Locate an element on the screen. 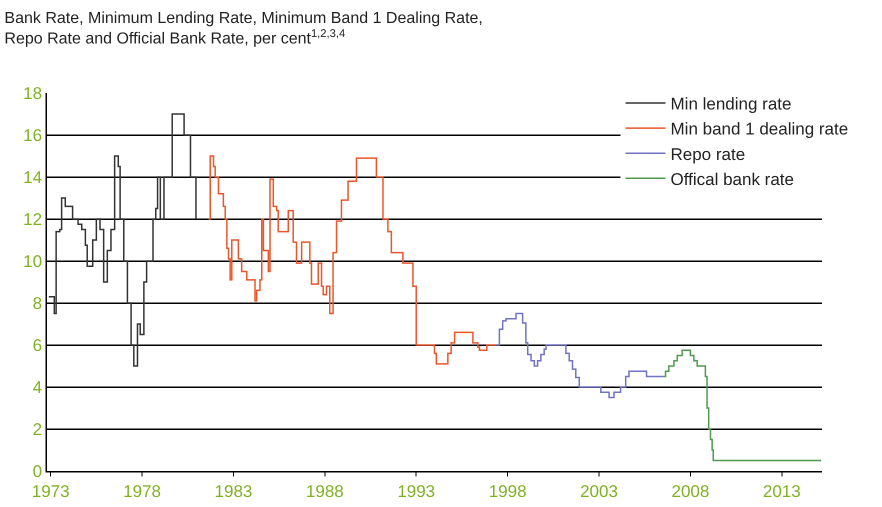 This screenshot has height=507, width=882. x-tick-label: 1998 is located at coordinates (507, 491).